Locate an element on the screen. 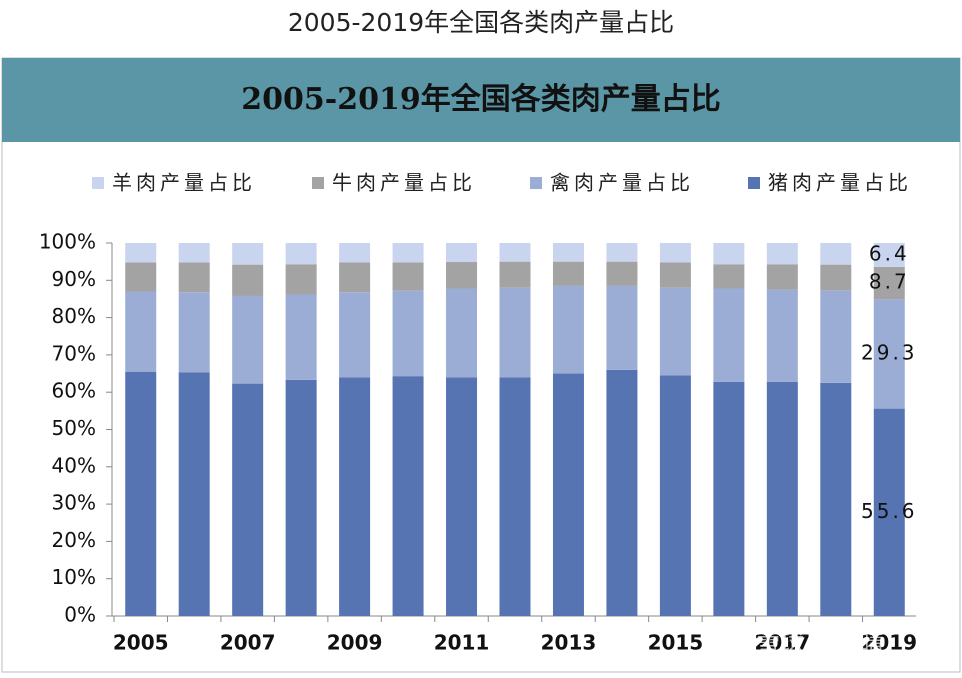 The image size is (962, 678). x-tick-label: 2011 is located at coordinates (462, 643).